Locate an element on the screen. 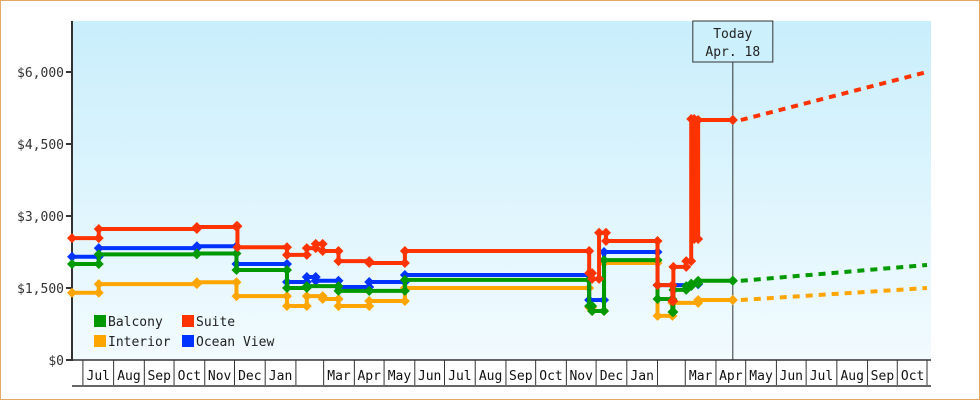  today-label: Today is located at coordinates (732, 34).